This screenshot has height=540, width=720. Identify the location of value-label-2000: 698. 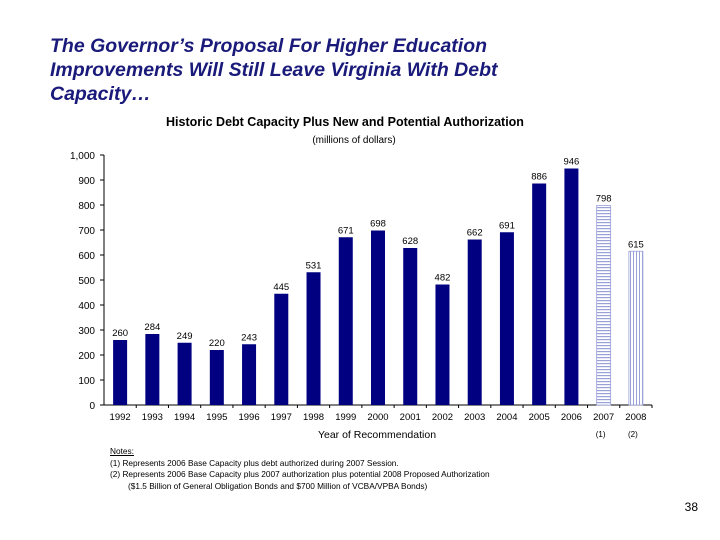
(378, 224).